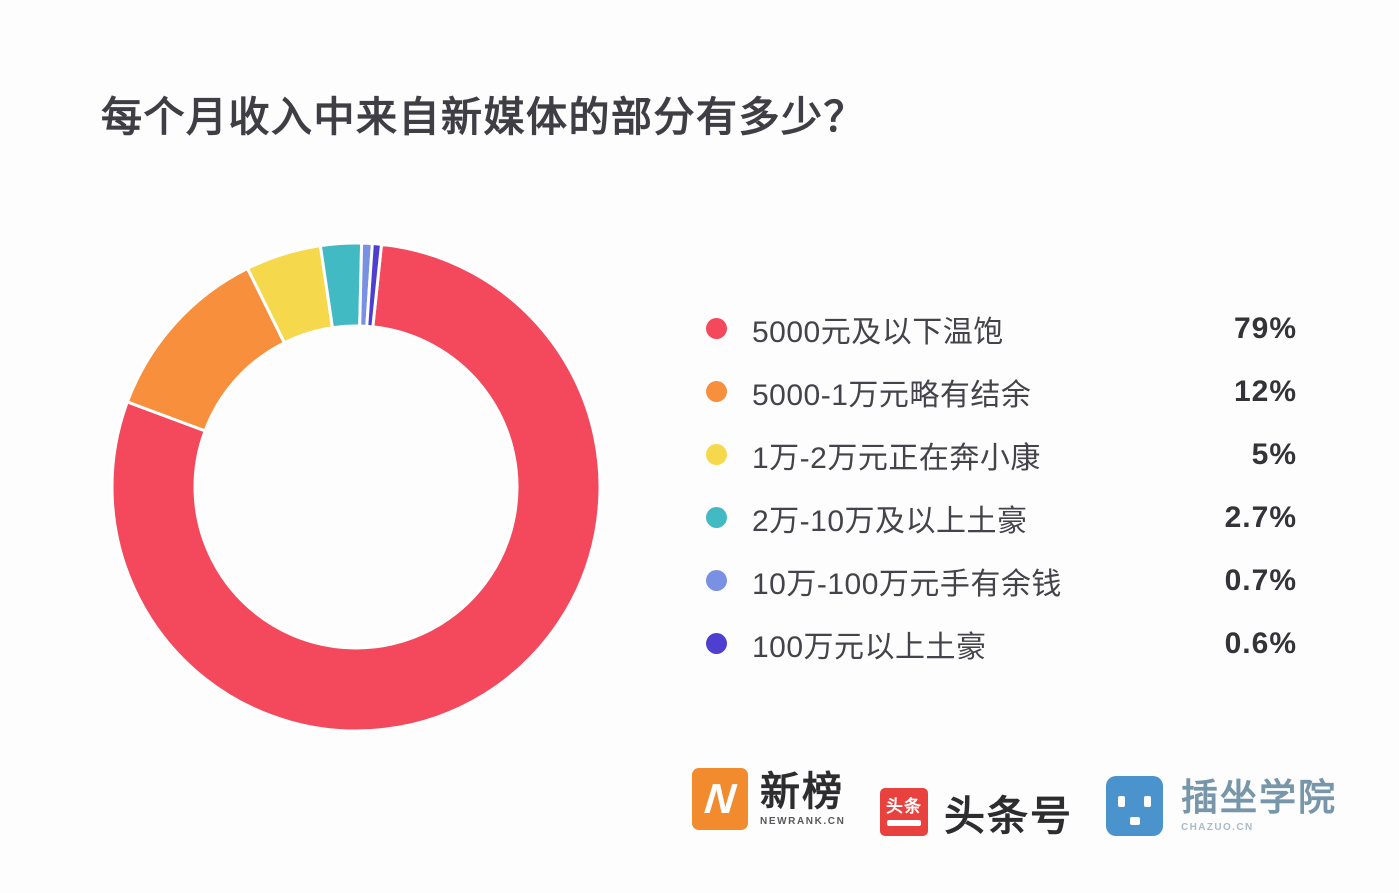 The width and height of the screenshot is (1399, 893). I want to click on newrank-logo: N 新榜 NEWRANK.CN, so click(768, 799).